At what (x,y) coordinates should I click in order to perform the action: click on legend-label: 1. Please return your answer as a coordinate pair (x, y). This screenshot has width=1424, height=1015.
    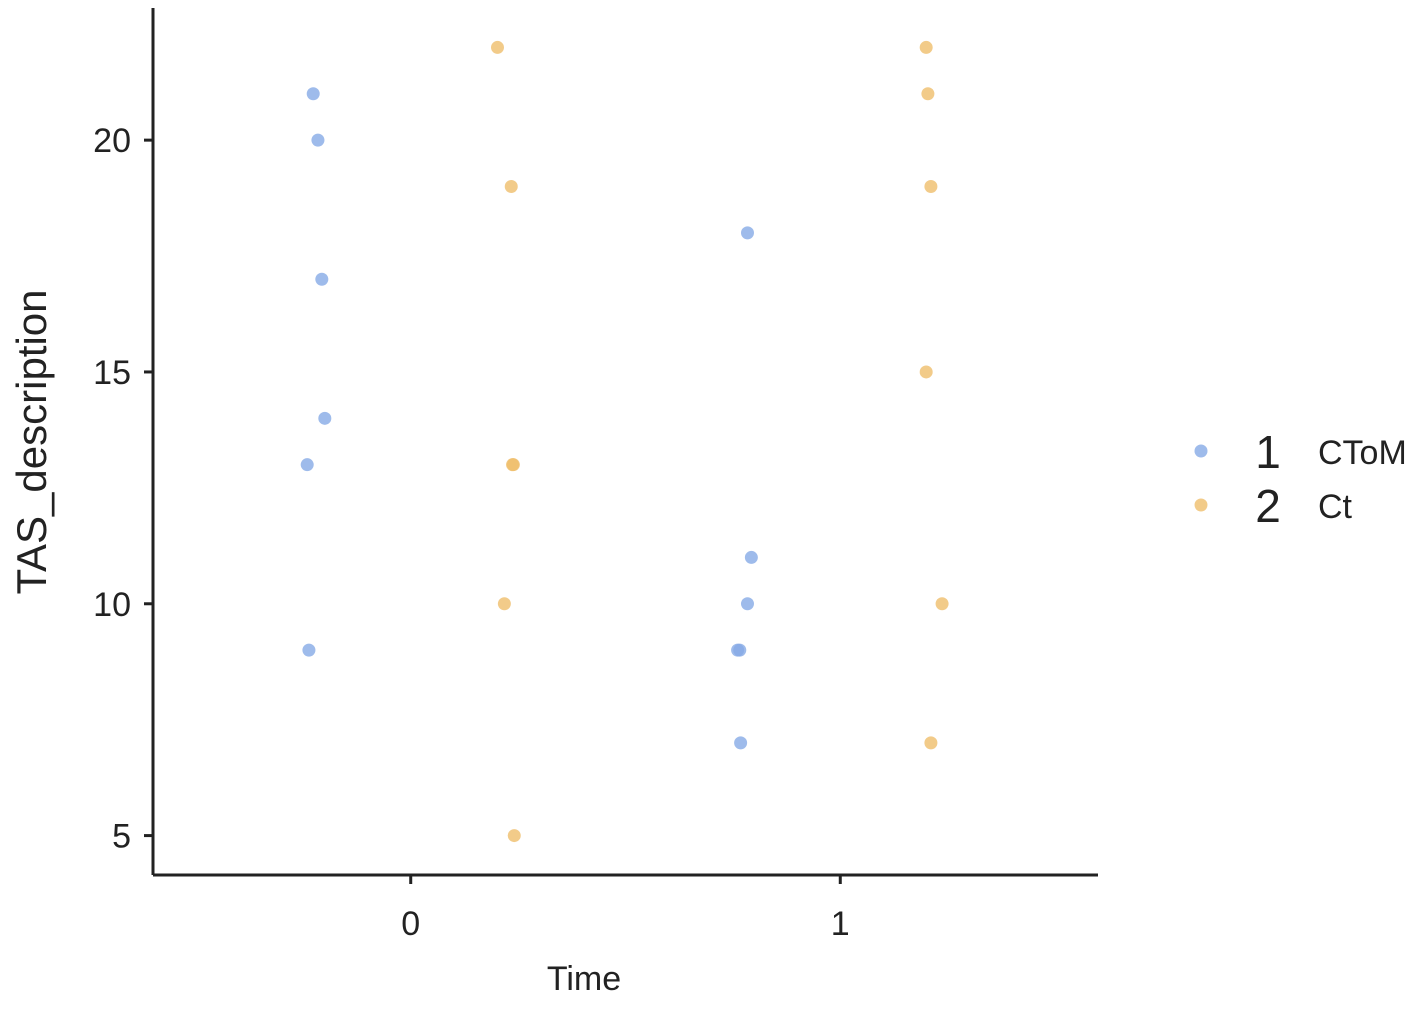
    Looking at the image, I should click on (1268, 452).